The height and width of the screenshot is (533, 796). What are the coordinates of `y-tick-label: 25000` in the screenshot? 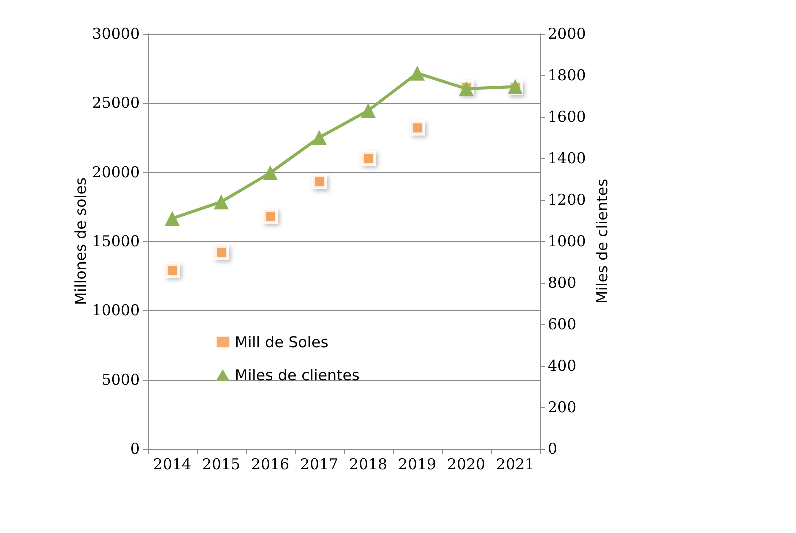 It's located at (116, 103).